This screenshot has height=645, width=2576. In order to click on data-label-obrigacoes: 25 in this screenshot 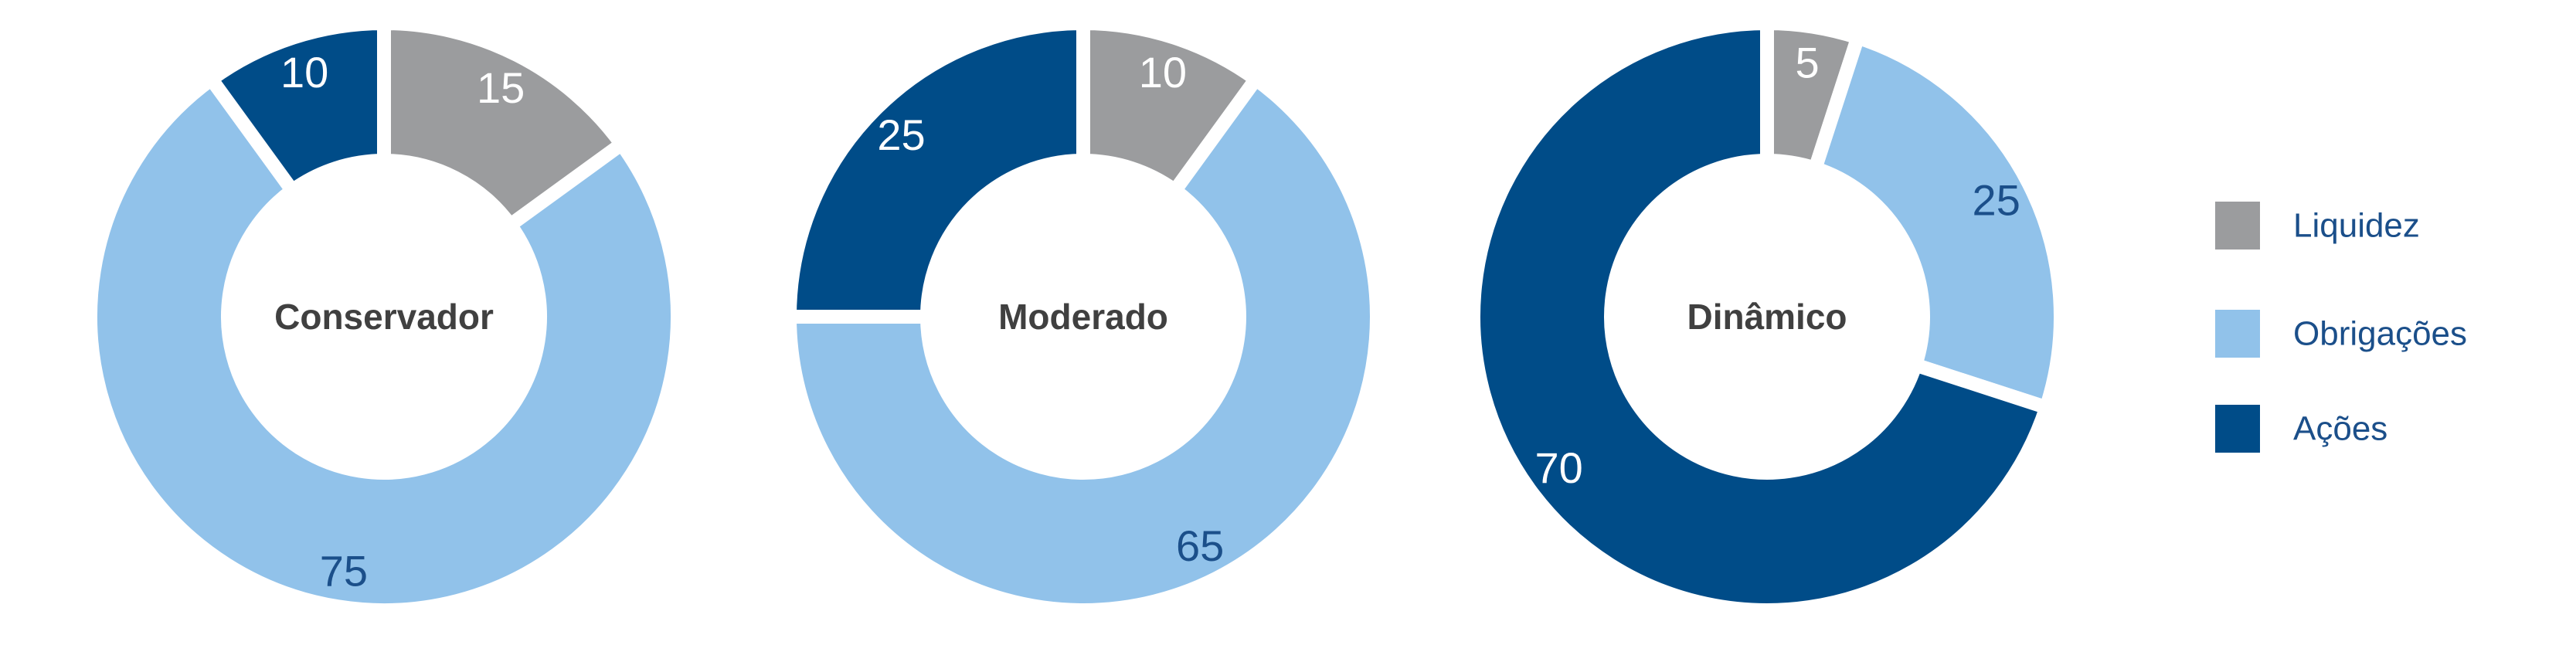, I will do `click(1996, 199)`.